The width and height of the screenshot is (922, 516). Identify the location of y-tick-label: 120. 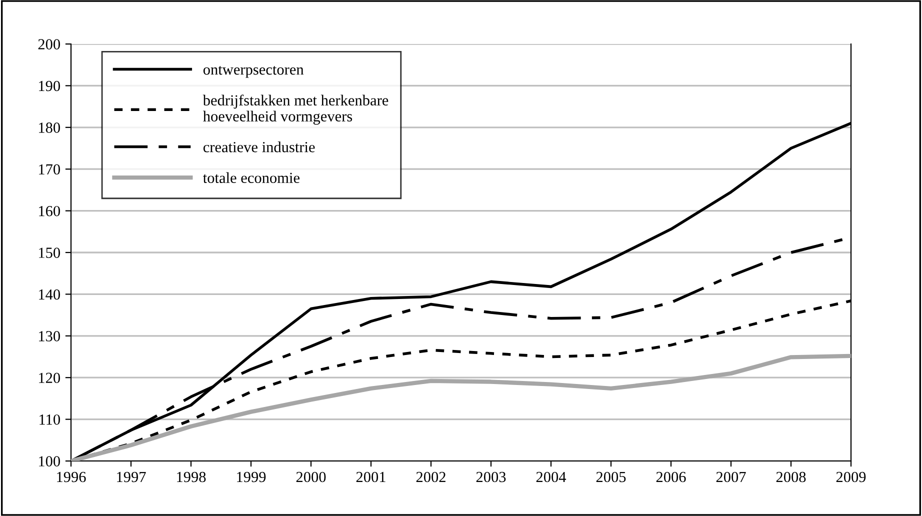
(49, 378).